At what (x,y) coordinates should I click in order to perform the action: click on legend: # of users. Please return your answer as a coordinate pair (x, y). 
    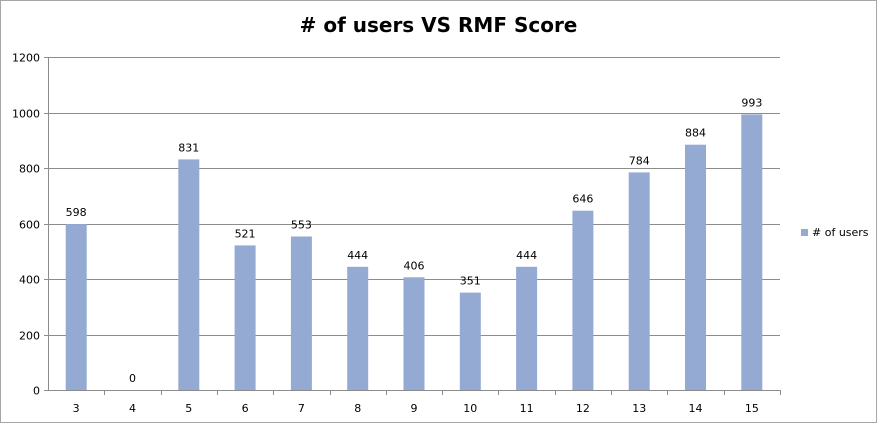
    Looking at the image, I should click on (835, 232).